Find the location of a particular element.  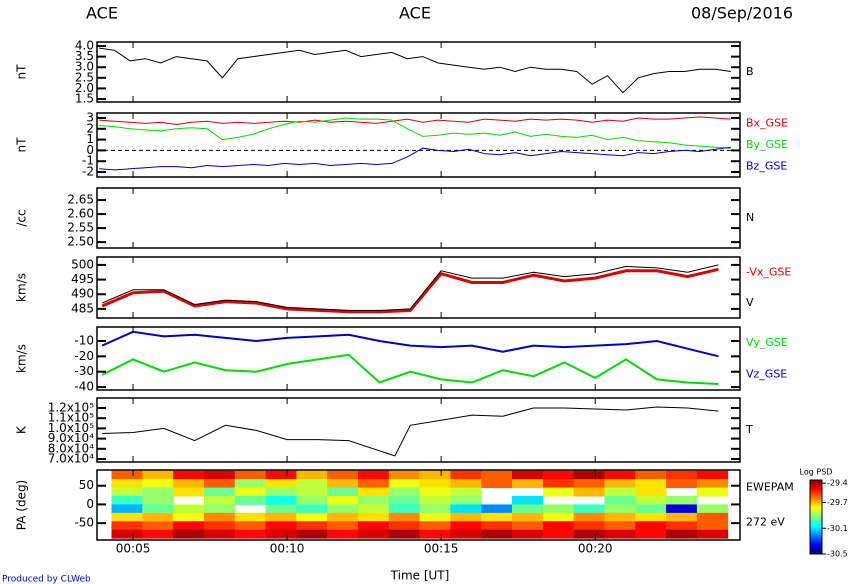

y-tick-label: 8.0x10⁴ is located at coordinates (71, 448).